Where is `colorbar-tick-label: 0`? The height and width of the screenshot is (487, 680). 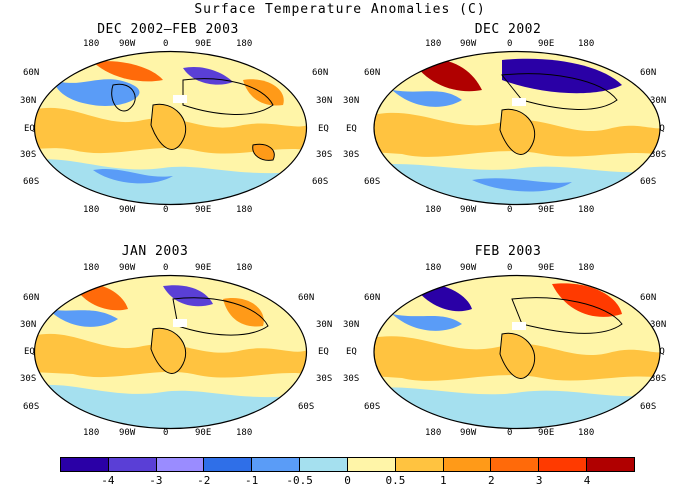 colorbar-tick-label: 0 is located at coordinates (347, 480).